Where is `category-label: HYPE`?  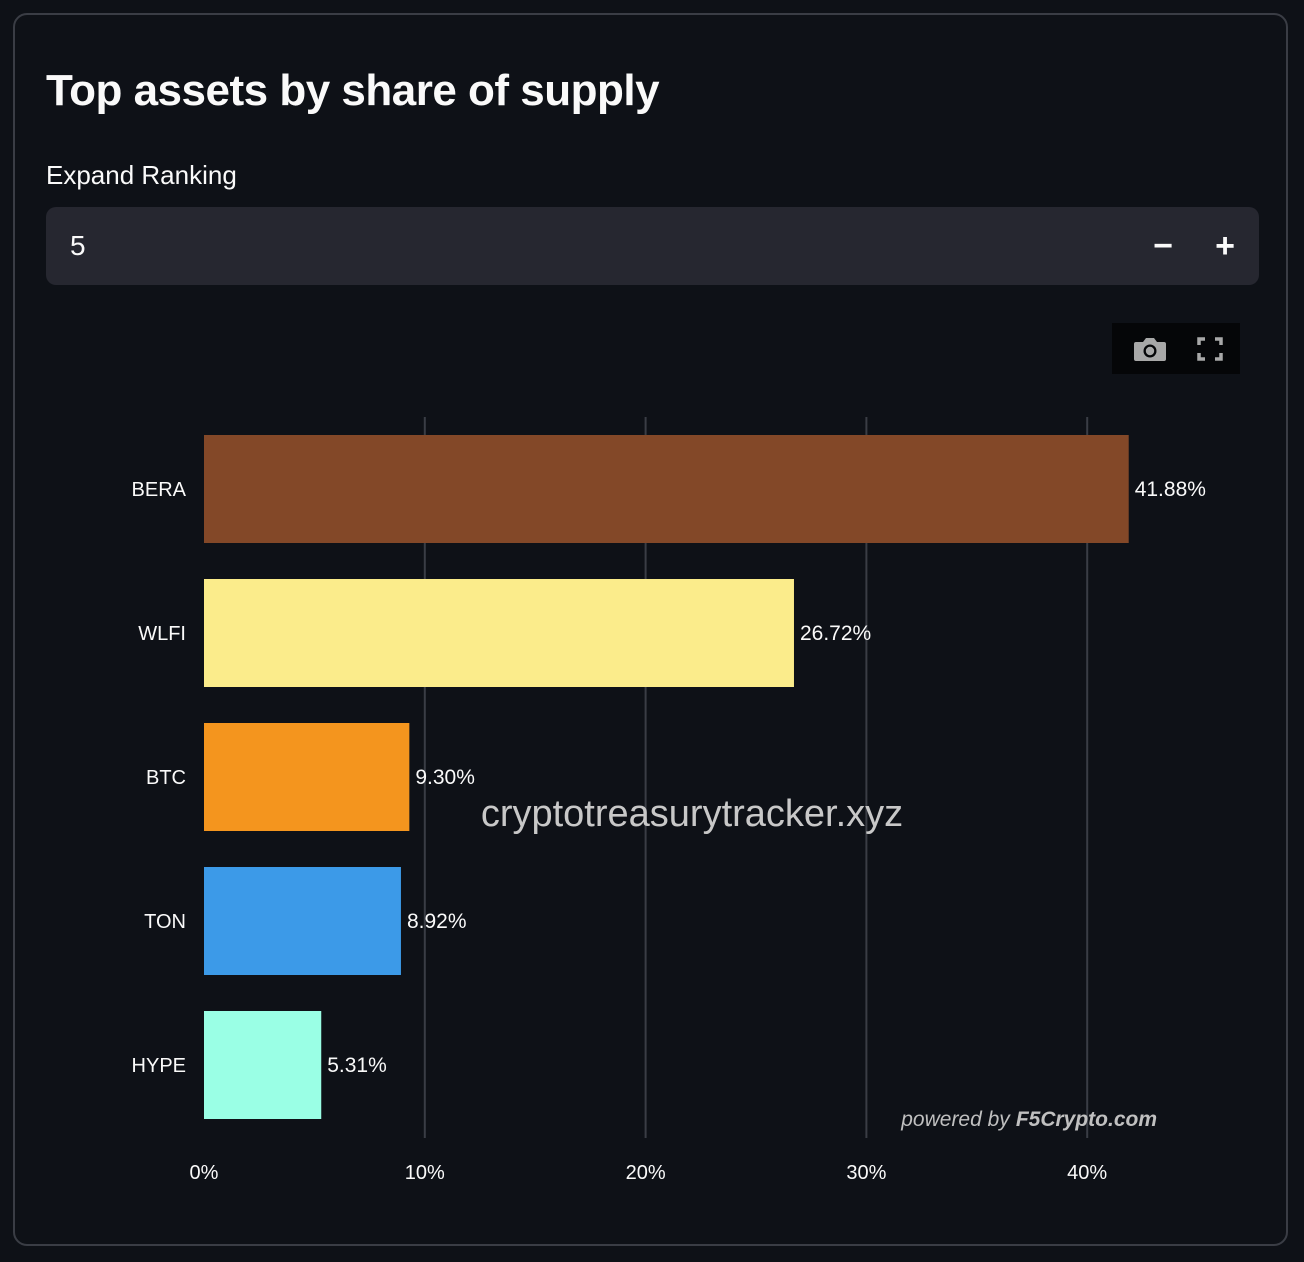
category-label: HYPE is located at coordinates (159, 1066).